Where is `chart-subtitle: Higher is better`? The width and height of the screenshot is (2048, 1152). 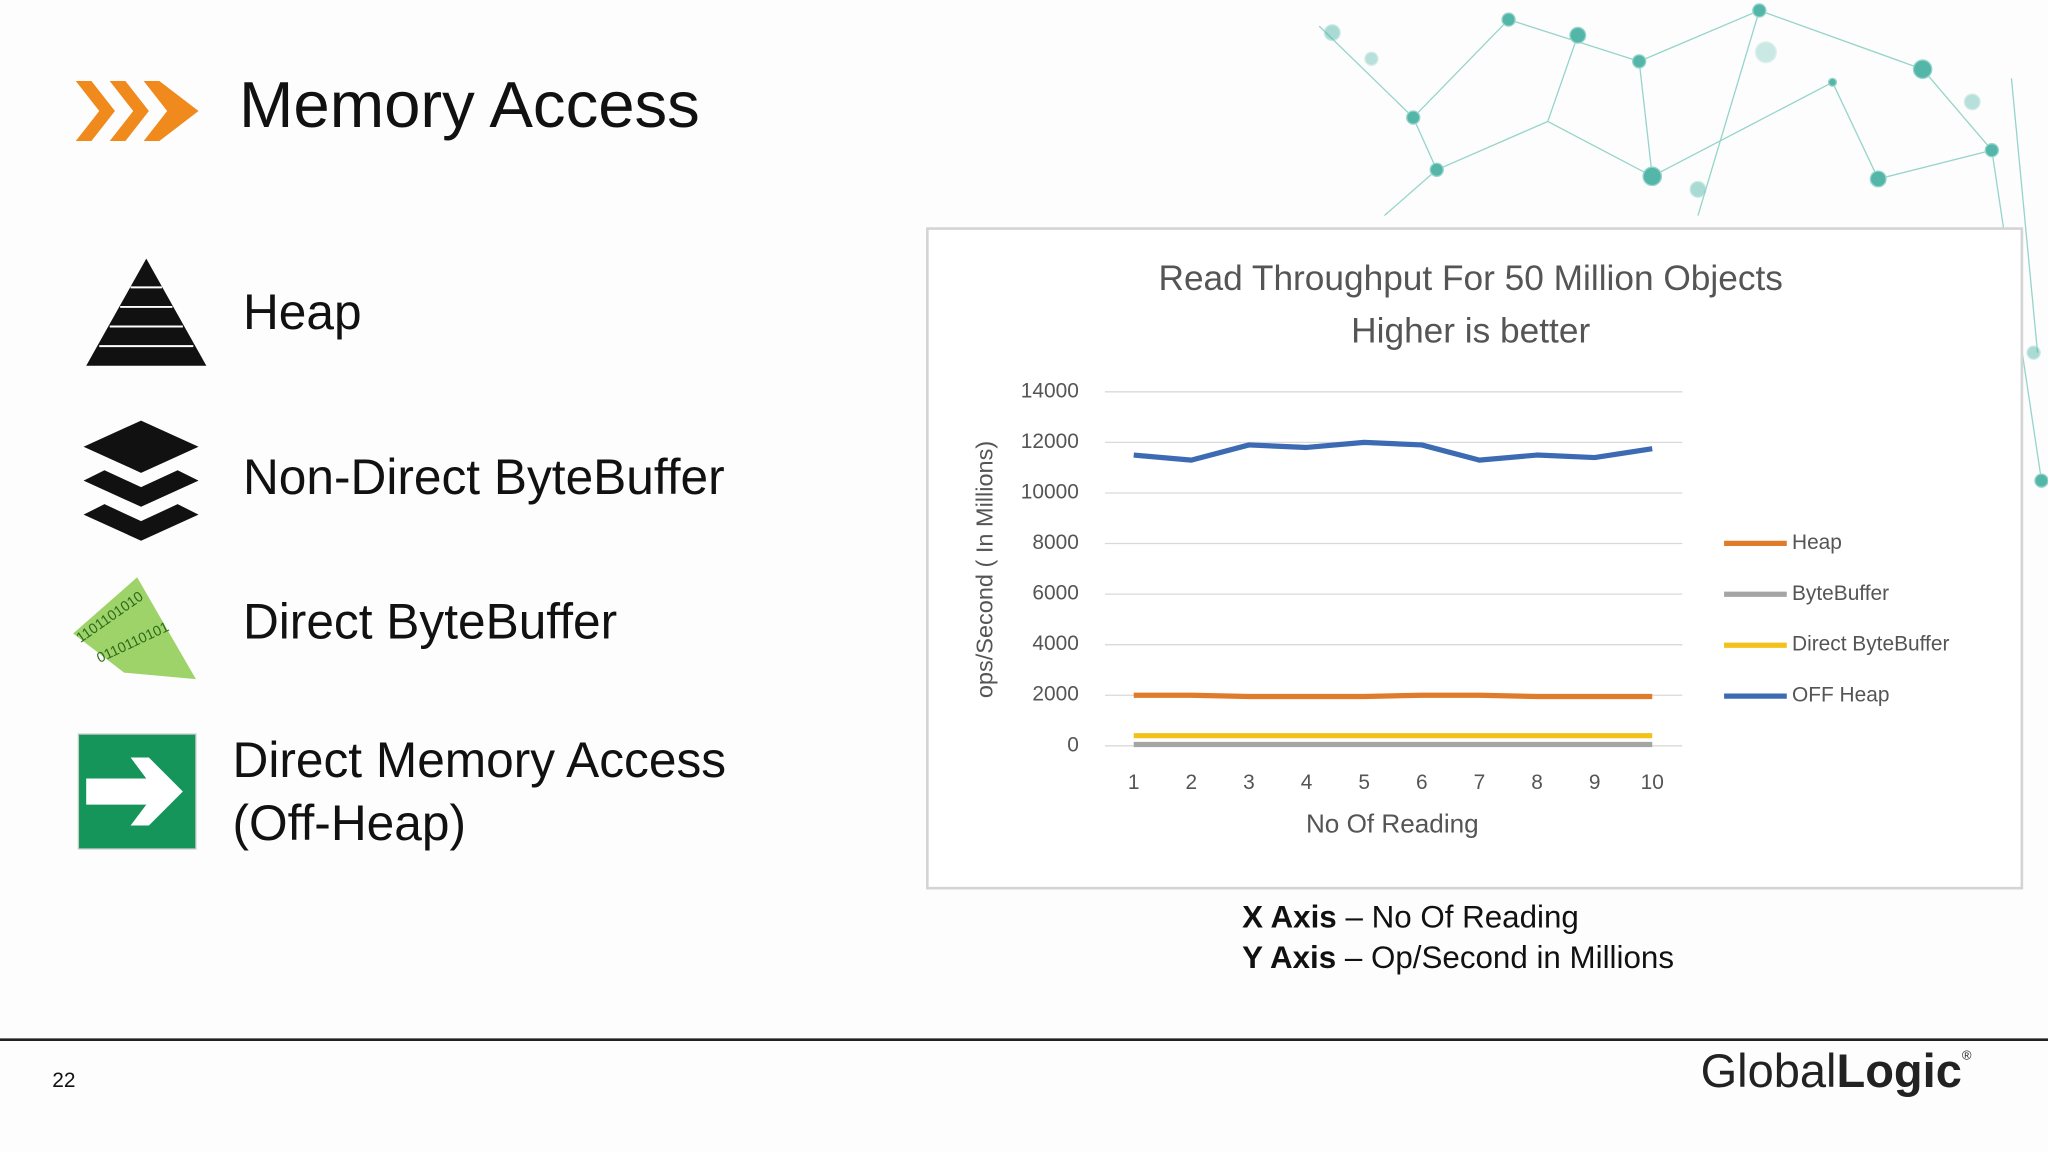
chart-subtitle: Higher is better is located at coordinates (1470, 330).